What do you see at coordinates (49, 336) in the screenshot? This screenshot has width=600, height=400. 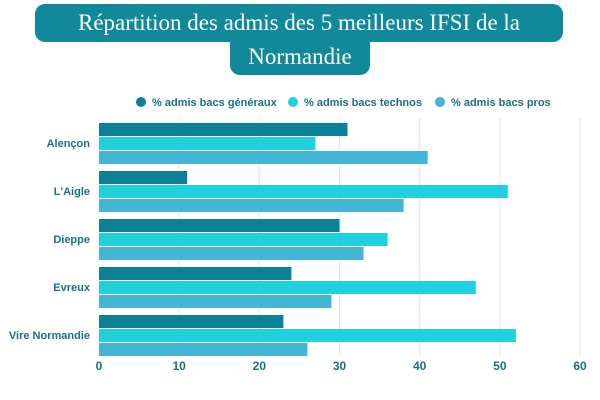 I see `category-label-4: Vire Normandie` at bounding box center [49, 336].